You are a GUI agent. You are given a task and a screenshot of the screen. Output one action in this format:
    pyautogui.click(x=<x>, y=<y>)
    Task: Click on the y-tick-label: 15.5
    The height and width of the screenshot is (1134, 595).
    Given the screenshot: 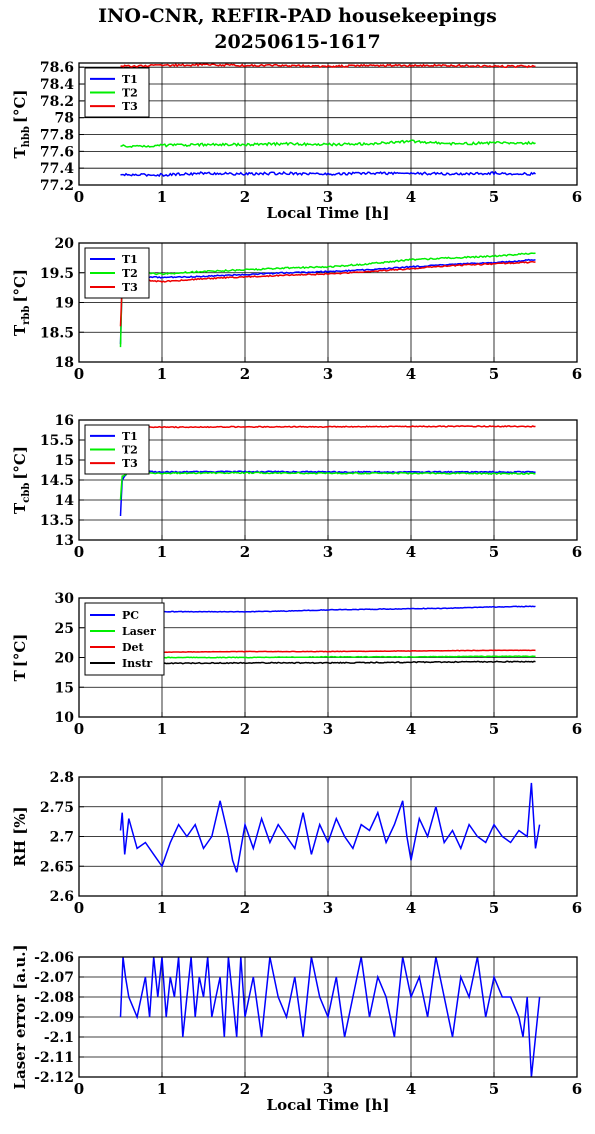 What is the action you would take?
    pyautogui.click(x=57, y=441)
    